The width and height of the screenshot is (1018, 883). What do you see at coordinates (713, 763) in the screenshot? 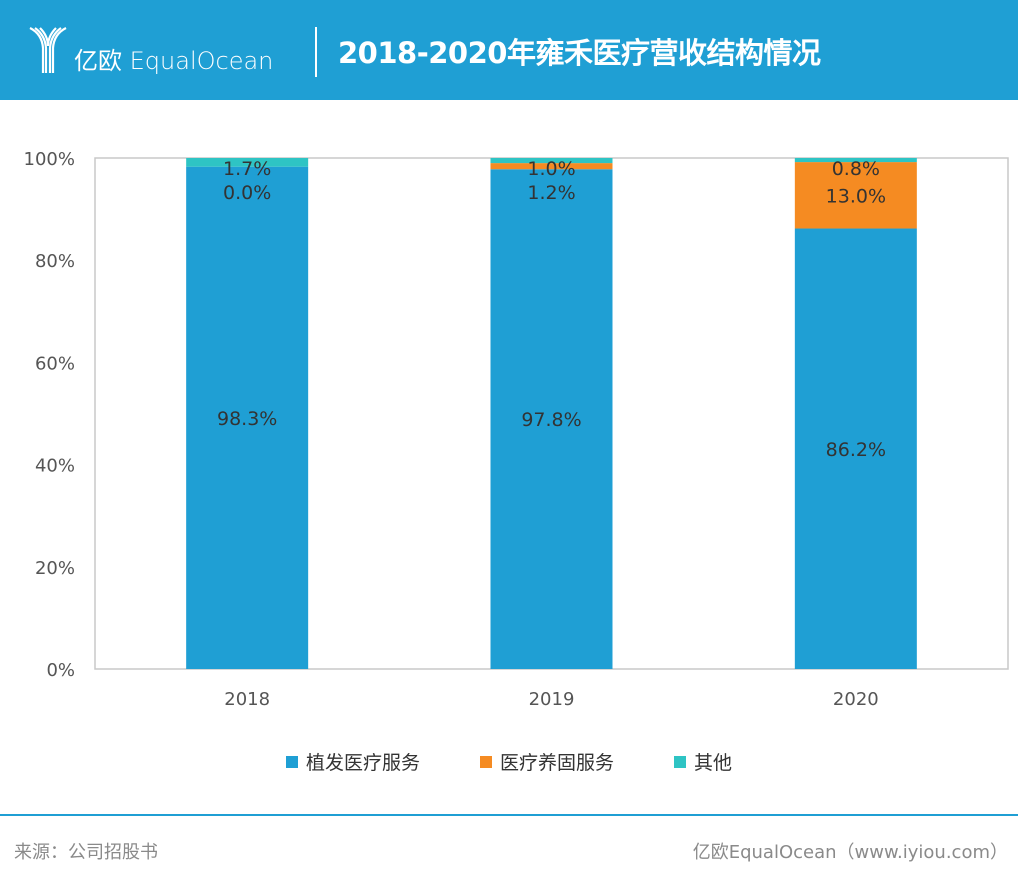
I see `legend-label: 其他` at bounding box center [713, 763].